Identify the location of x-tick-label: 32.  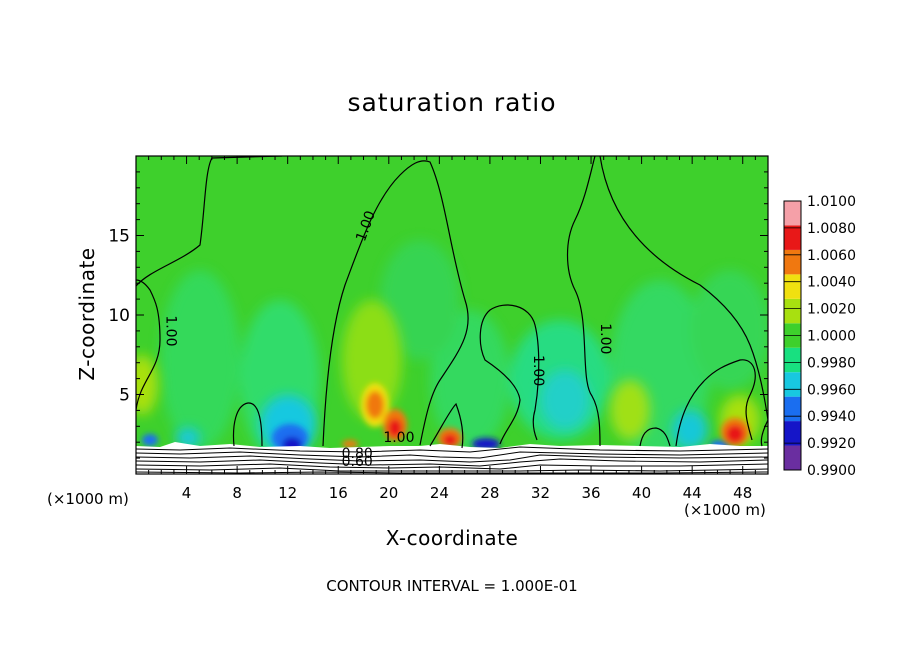
(540, 493).